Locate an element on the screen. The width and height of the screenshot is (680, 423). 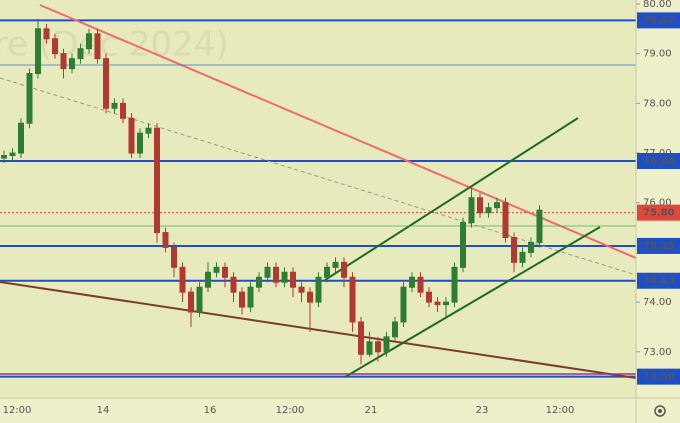
x-tick-label: 14 is located at coordinates (103, 410).